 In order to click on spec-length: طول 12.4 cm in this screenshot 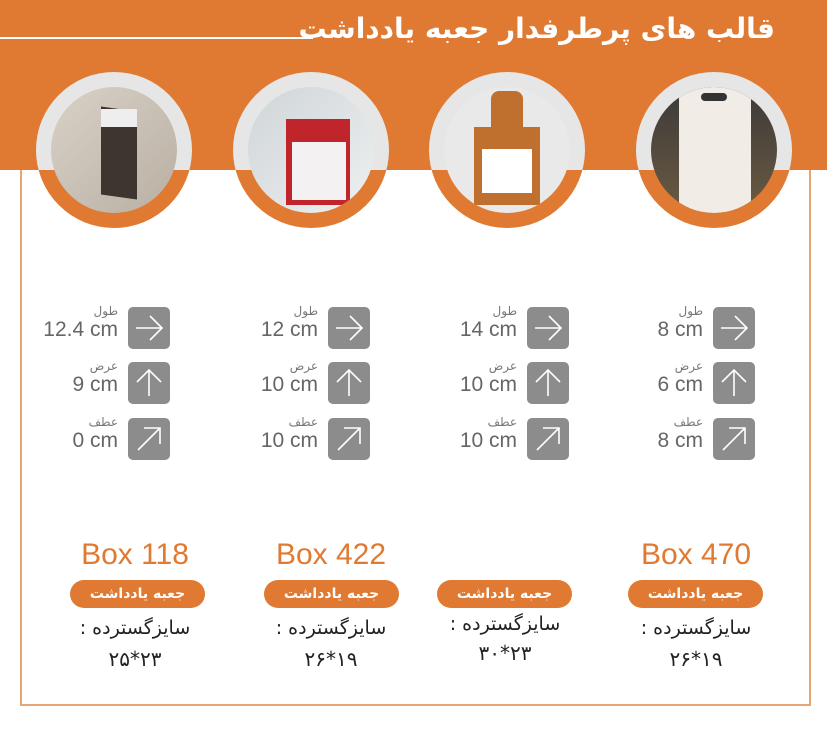, I will do `click(85, 327)`.